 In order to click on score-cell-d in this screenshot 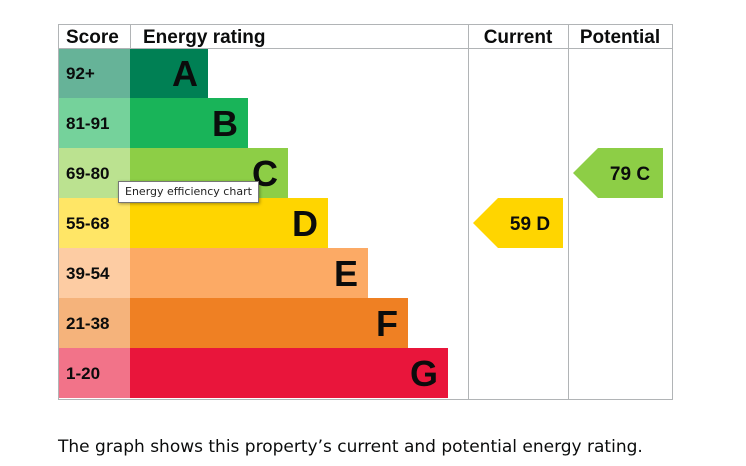, I will do `click(94, 223)`.